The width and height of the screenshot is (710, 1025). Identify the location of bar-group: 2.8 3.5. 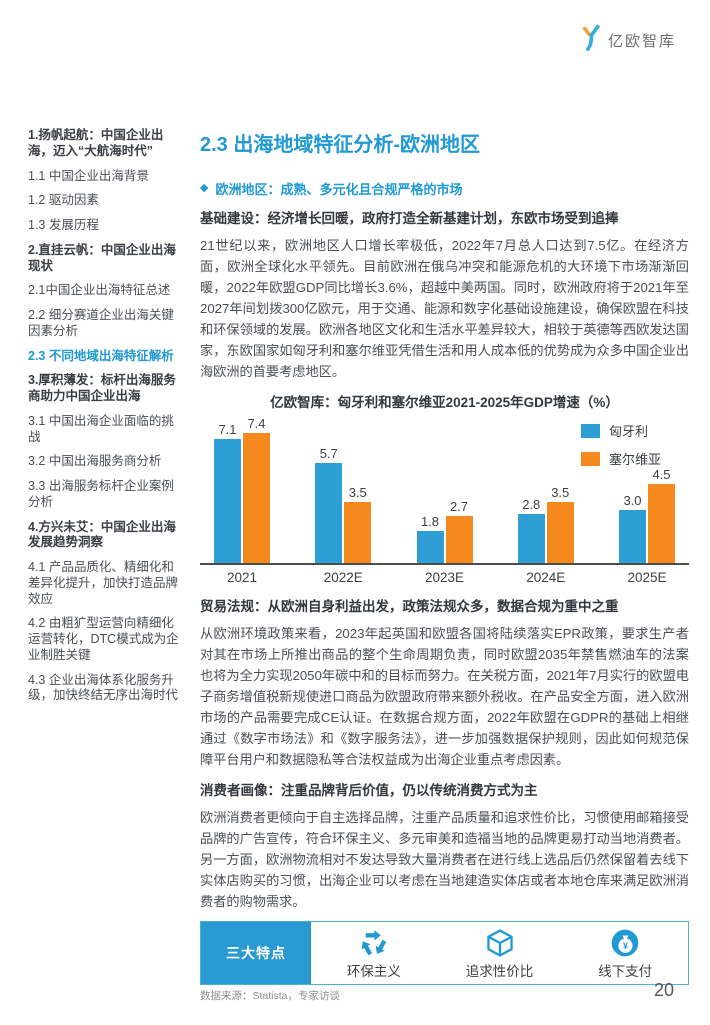
(545, 524).